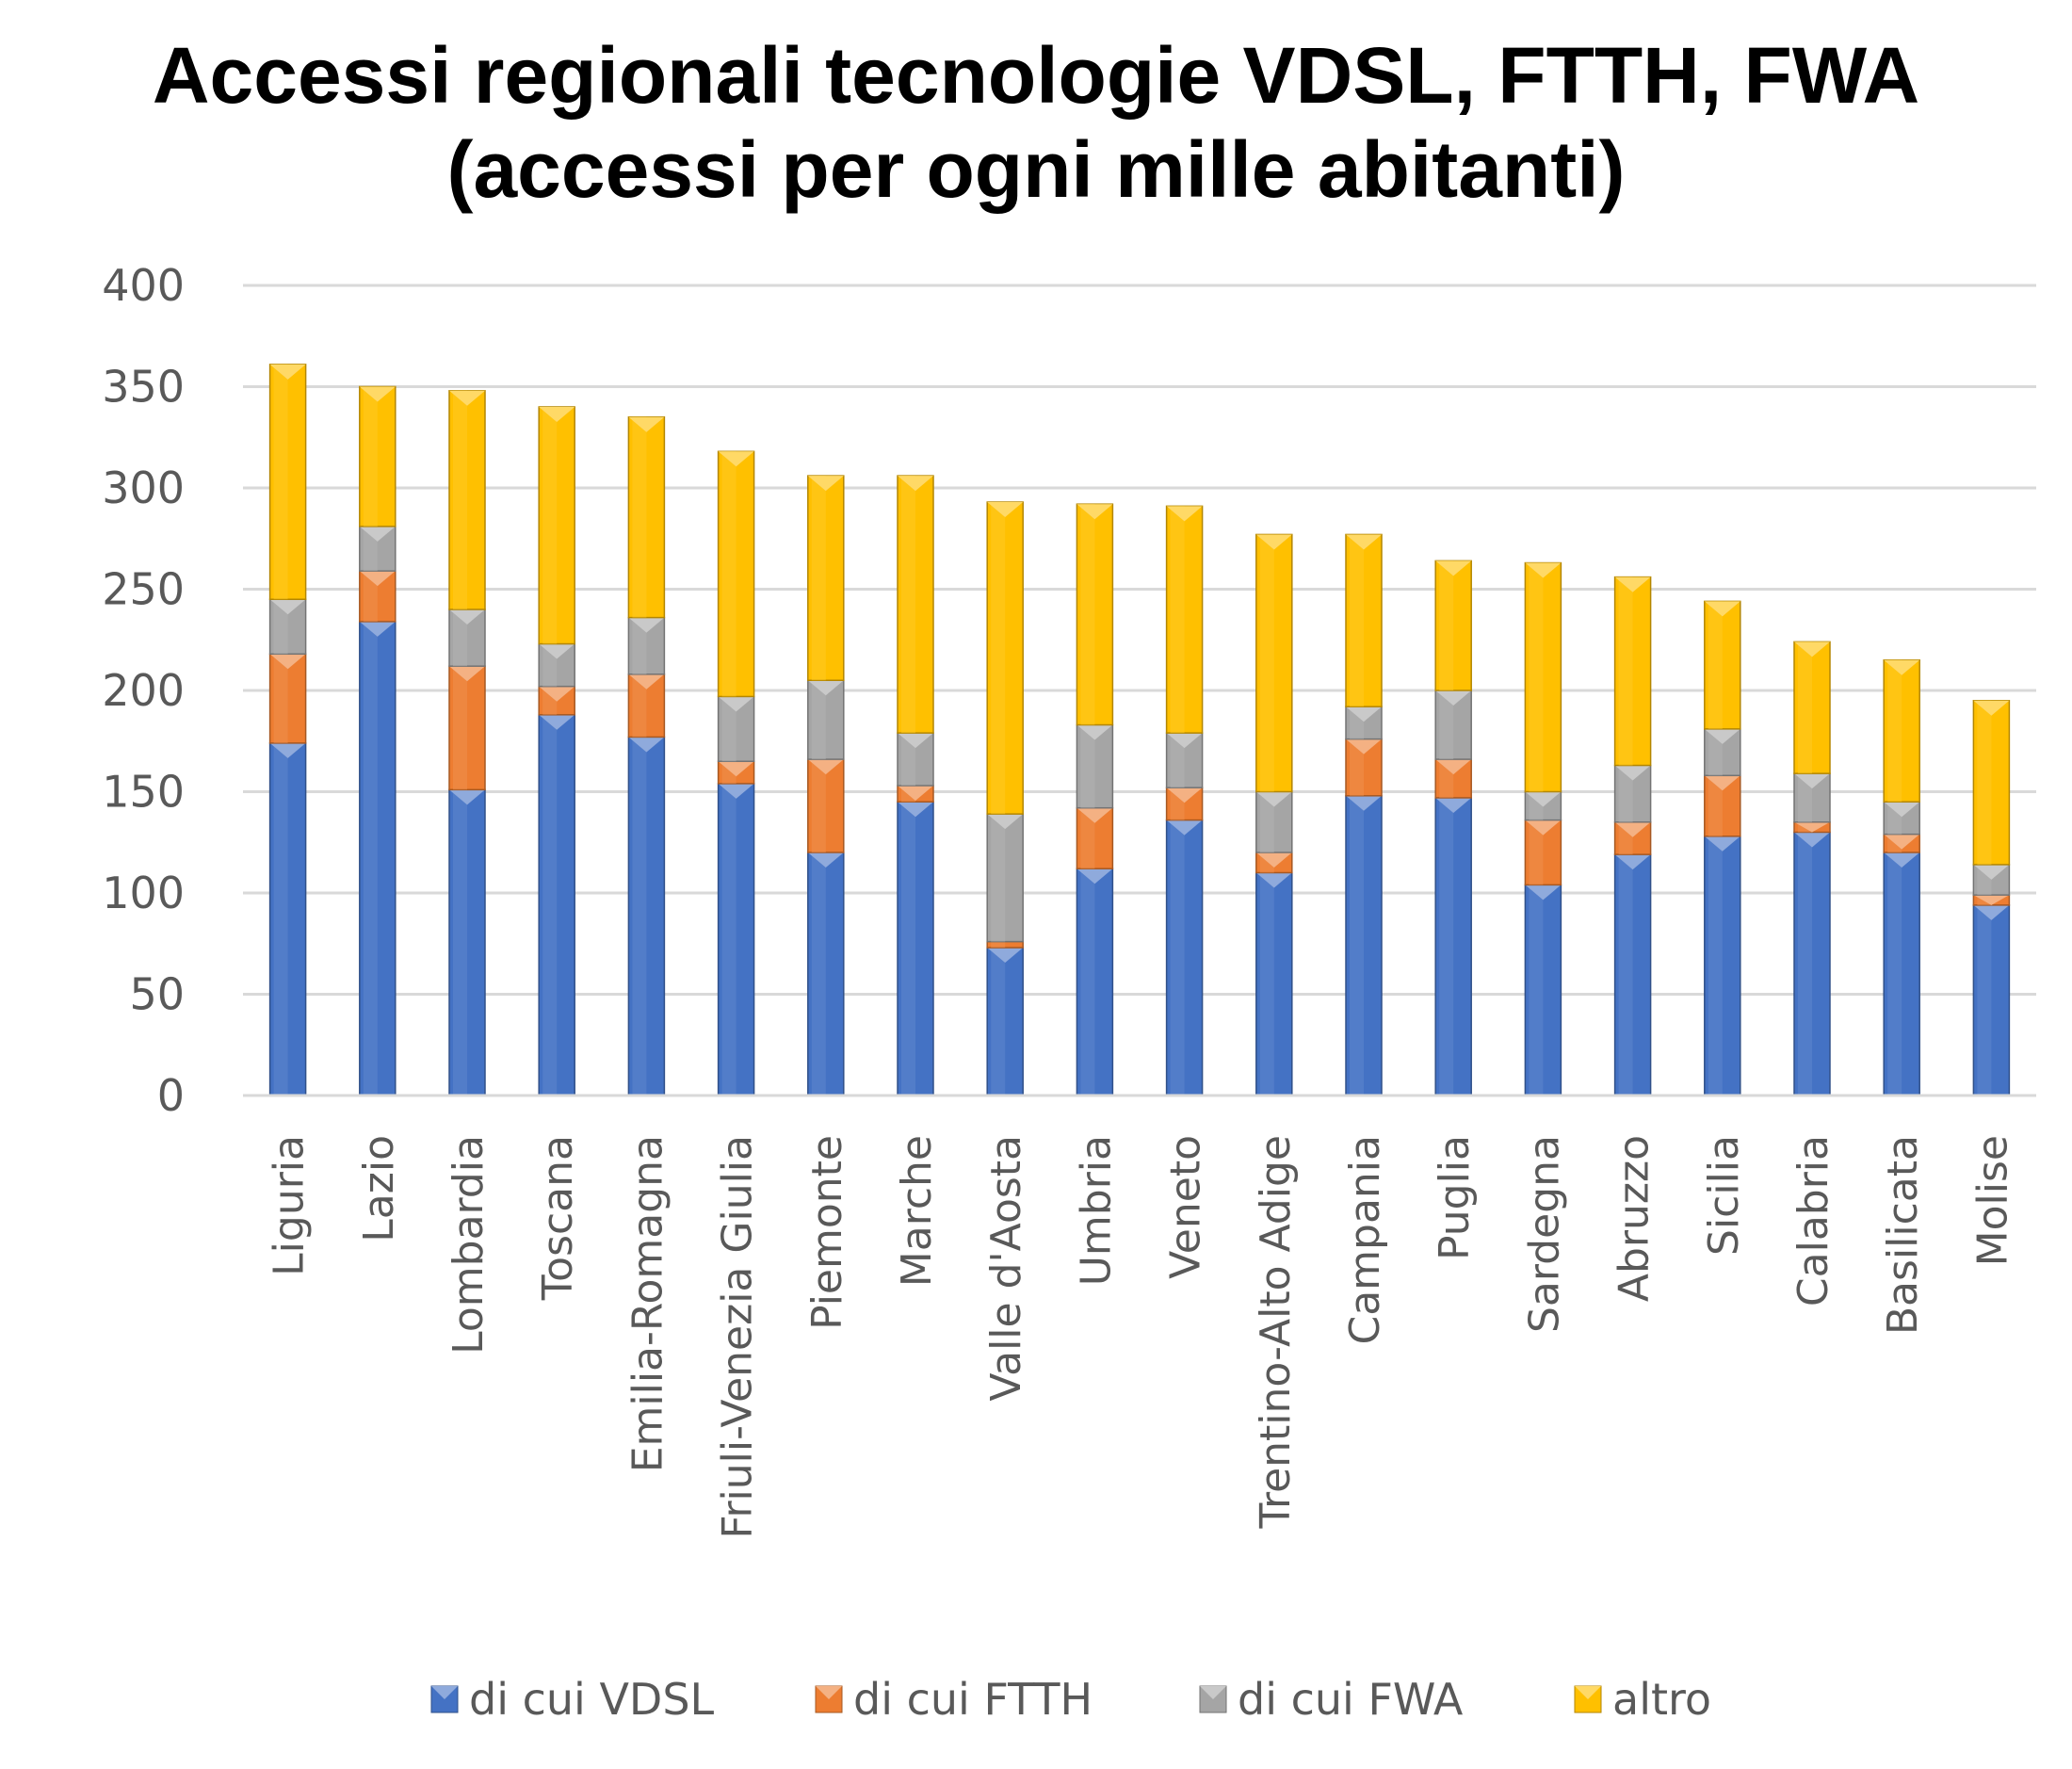  Describe the element at coordinates (1036, 169) in the screenshot. I see `chart-title-line2: (accessi per ogni mille abitanti)` at that location.